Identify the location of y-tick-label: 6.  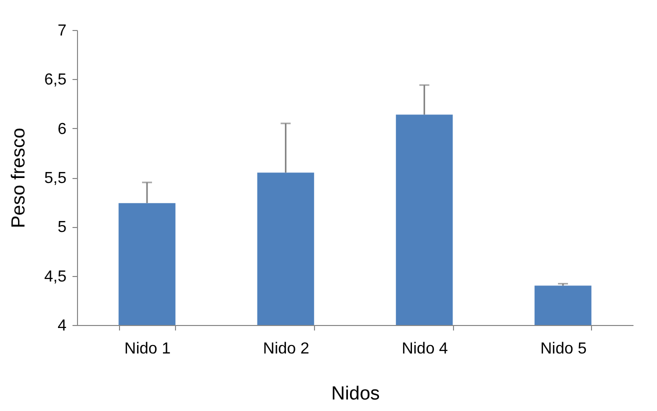
(62, 129).